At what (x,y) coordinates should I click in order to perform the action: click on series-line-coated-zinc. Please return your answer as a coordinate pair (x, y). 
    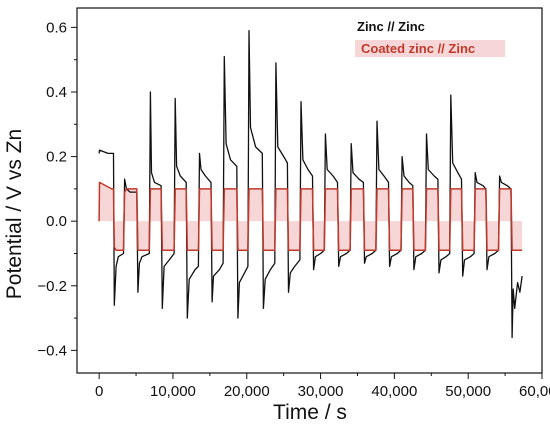
    Looking at the image, I should click on (310, 216).